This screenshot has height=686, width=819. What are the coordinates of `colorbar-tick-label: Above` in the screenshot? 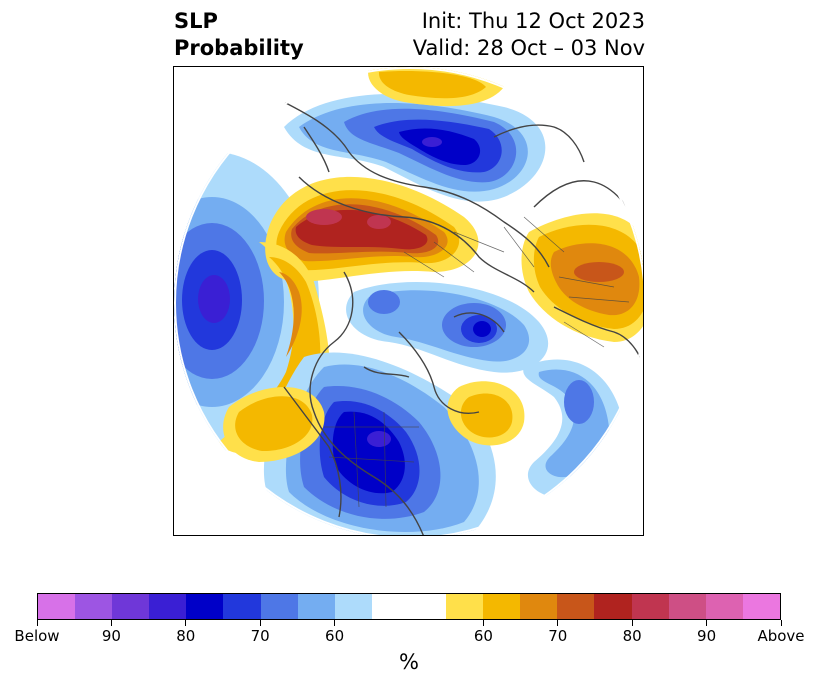 It's located at (781, 636).